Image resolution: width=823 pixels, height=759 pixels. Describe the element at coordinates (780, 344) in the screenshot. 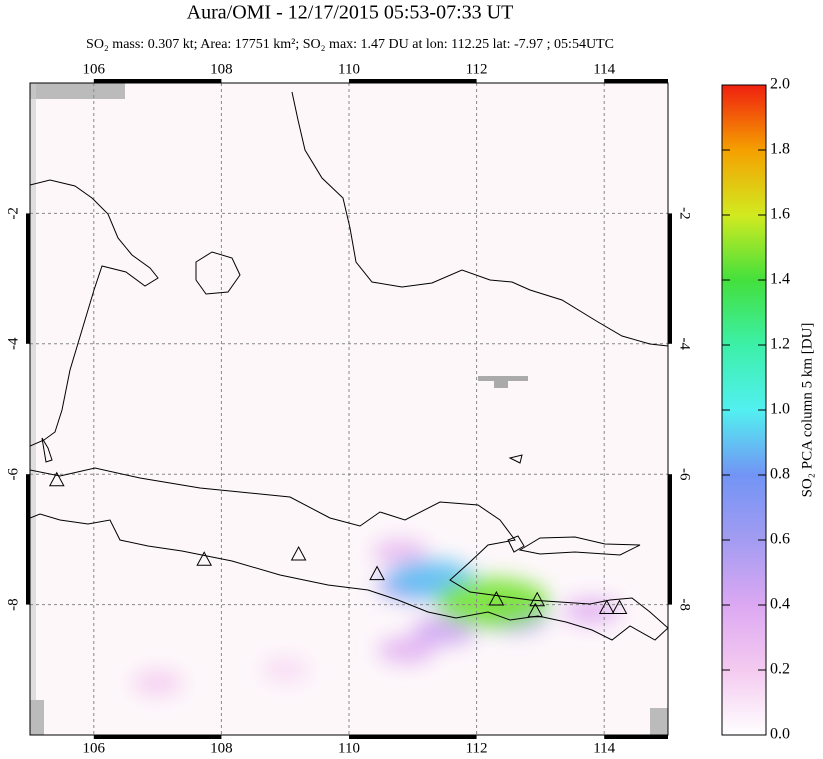

I see `colorbar-tick-label: 1.2` at that location.